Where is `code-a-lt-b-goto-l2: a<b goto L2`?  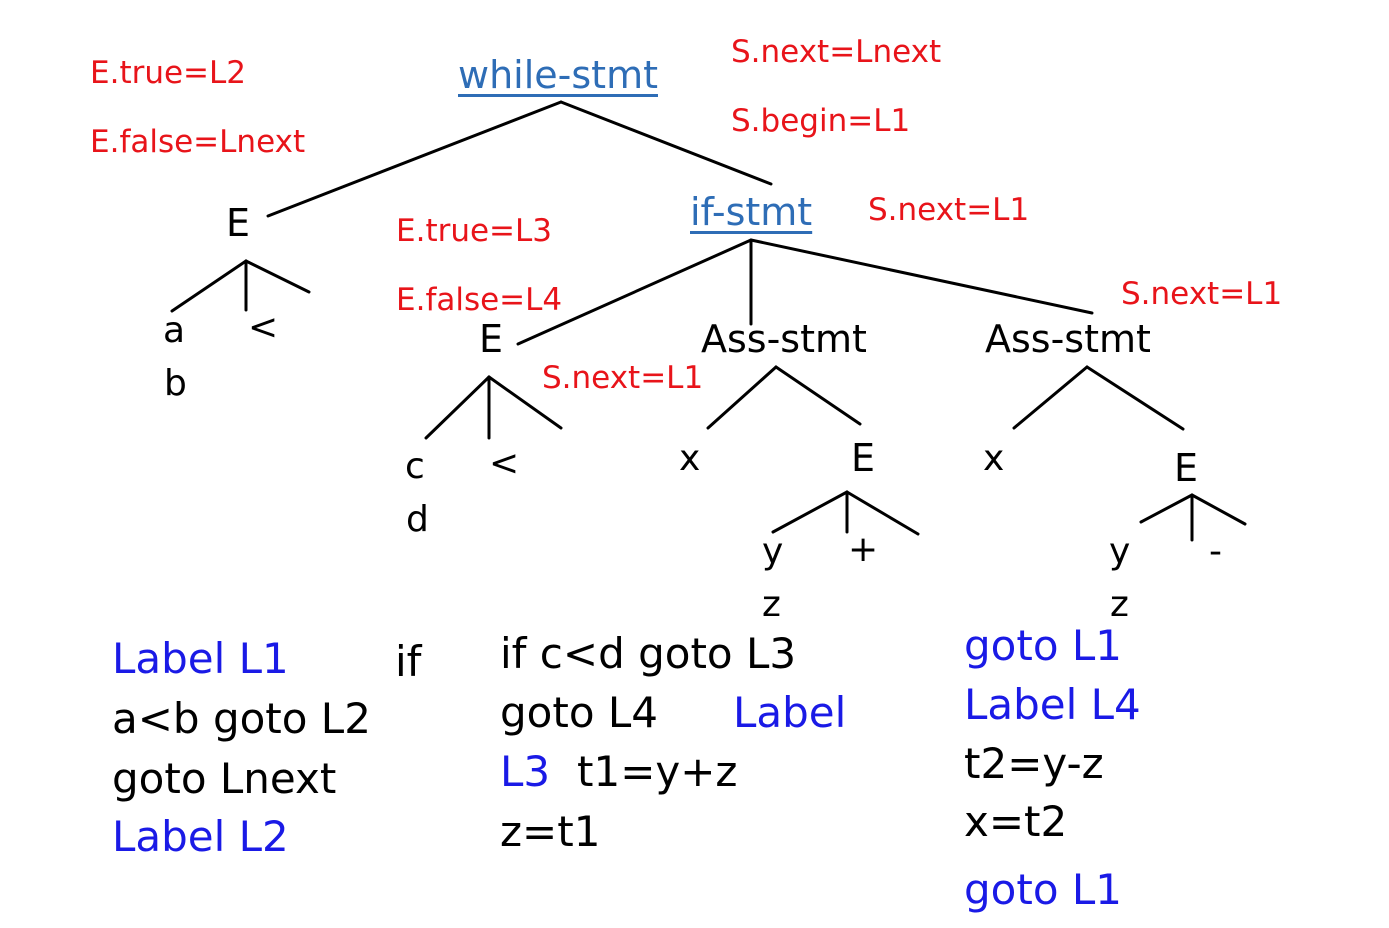
code-a-lt-b-goto-l2: a<b goto L2 is located at coordinates (241, 718).